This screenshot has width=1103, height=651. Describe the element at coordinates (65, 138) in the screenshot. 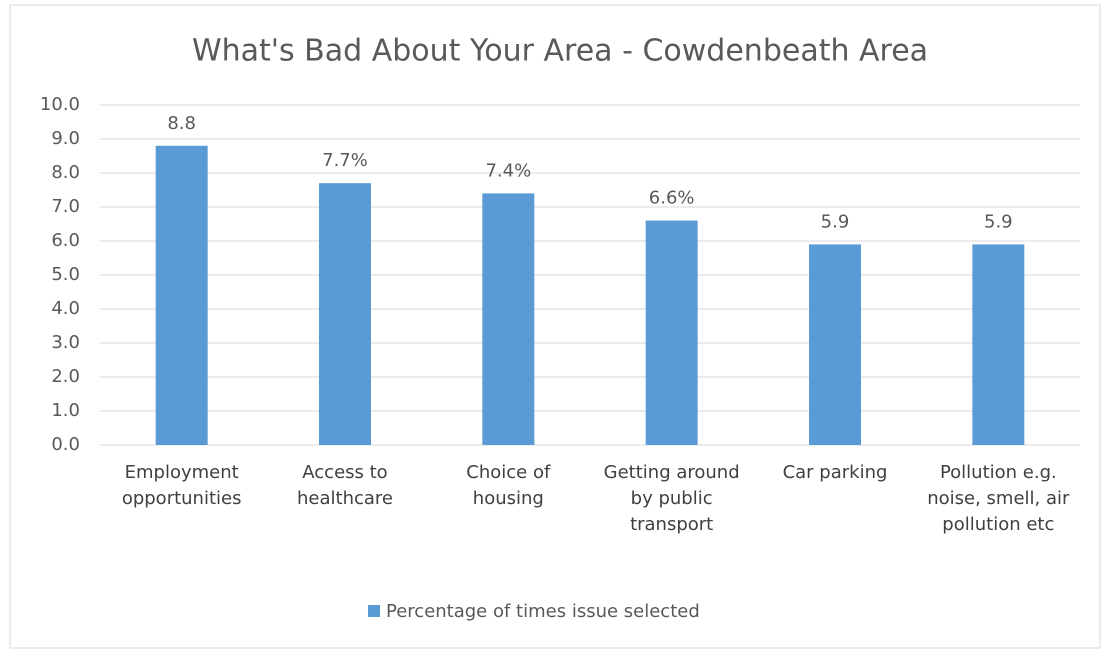

I see `y-tick-label: 9.0` at that location.